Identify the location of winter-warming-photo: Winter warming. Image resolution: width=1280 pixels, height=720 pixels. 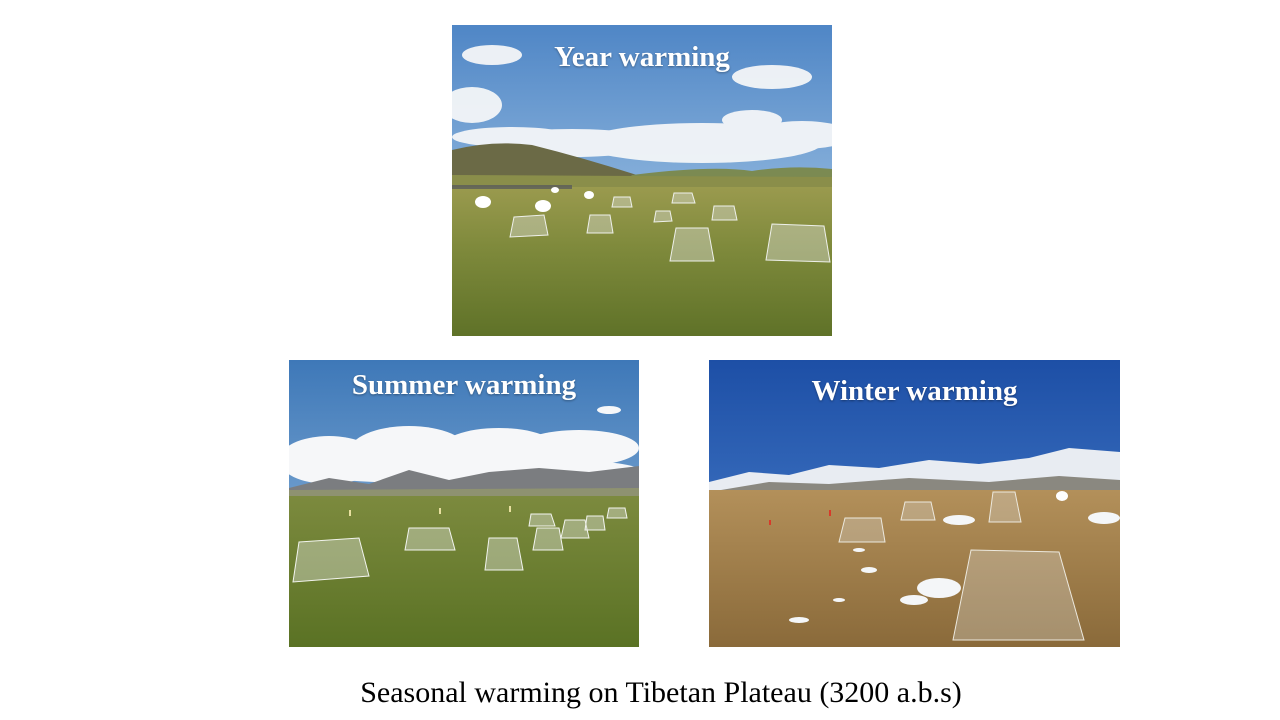
(914, 503).